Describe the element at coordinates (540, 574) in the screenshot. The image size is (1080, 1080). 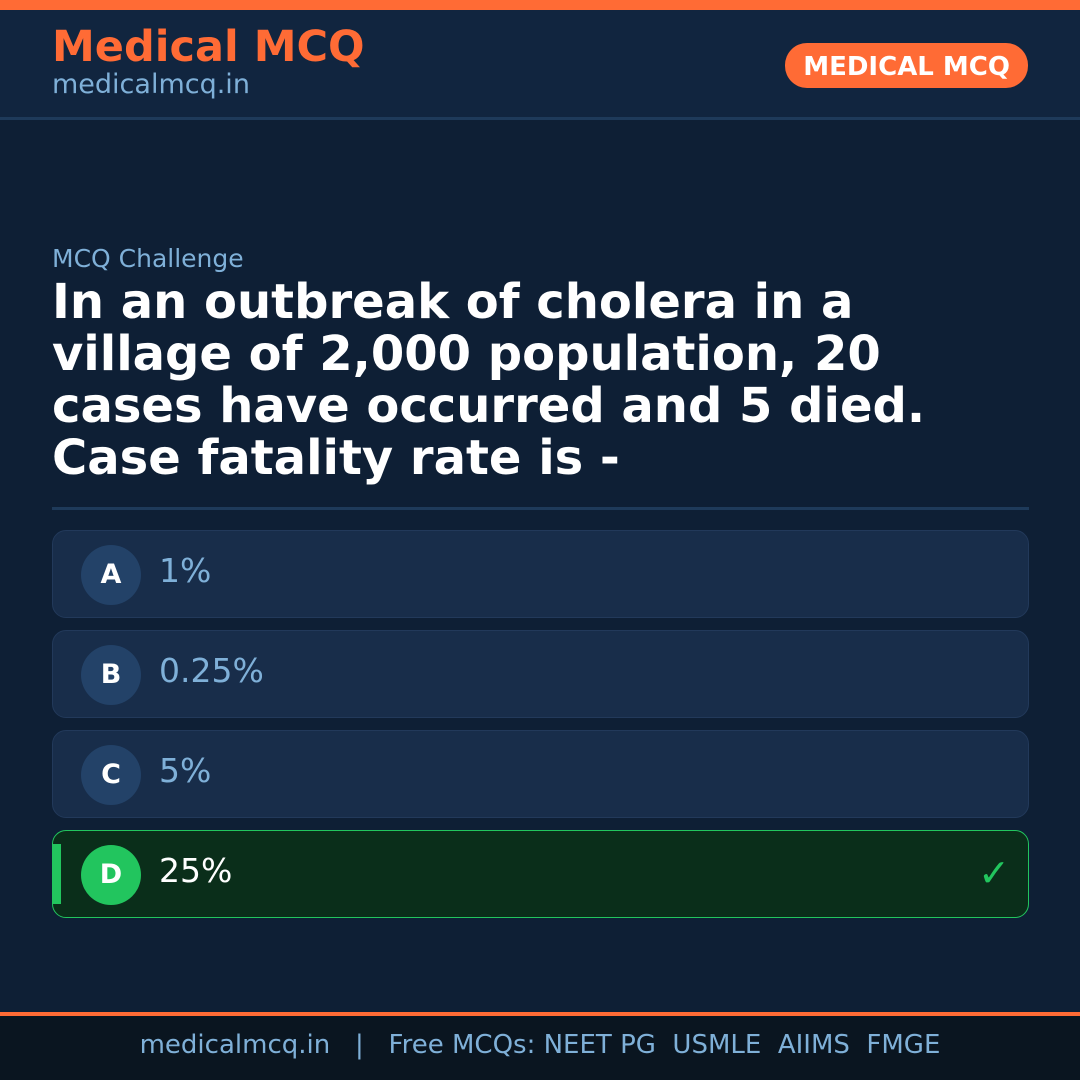
I see `option-a: A 1%` at that location.